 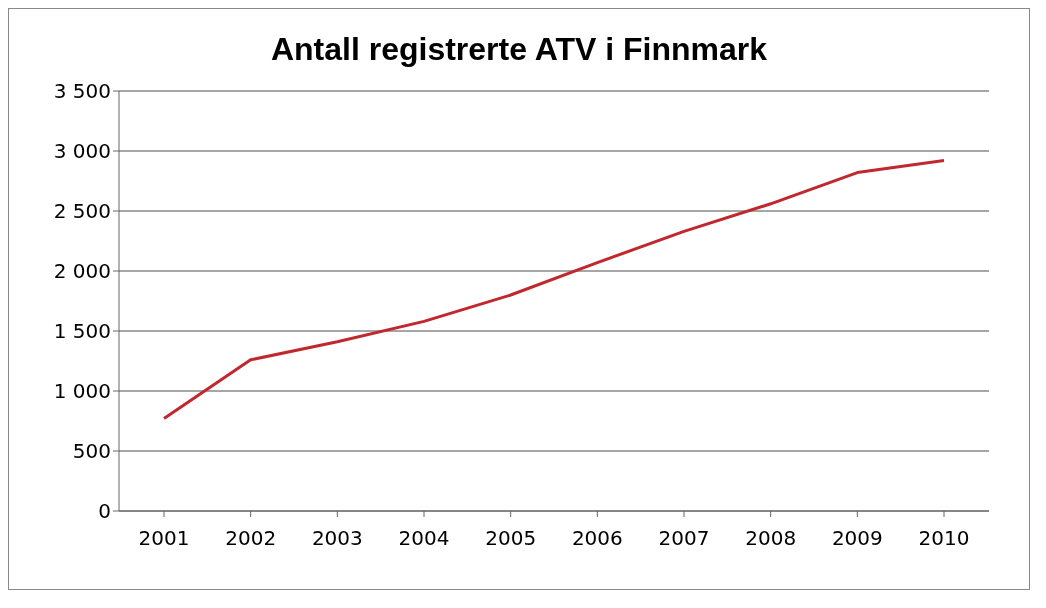 What do you see at coordinates (82, 331) in the screenshot?
I see `y-tick-label: 1 500` at bounding box center [82, 331].